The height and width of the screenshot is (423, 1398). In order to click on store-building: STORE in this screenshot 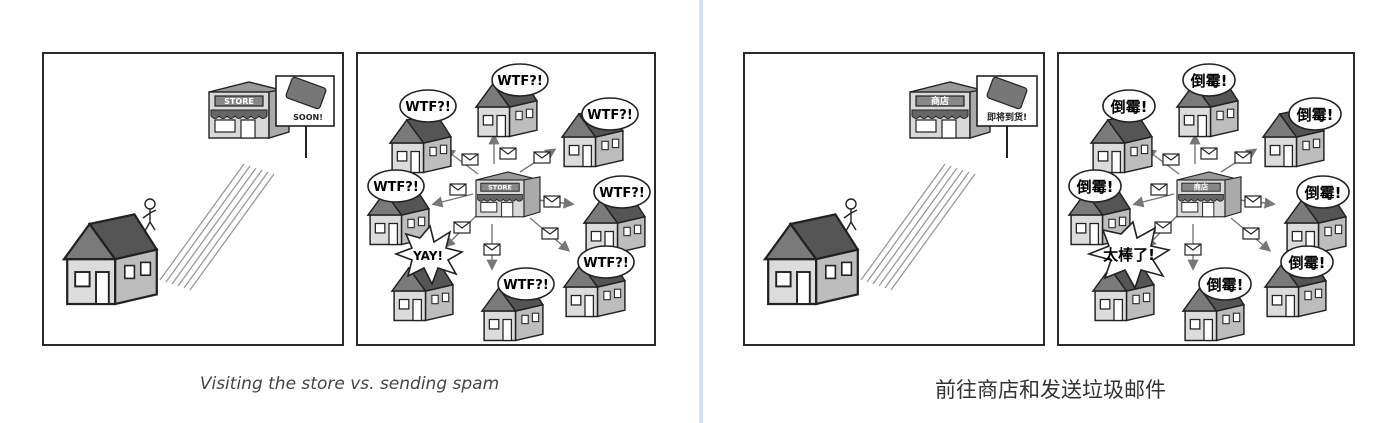, I will do `click(249, 110)`.